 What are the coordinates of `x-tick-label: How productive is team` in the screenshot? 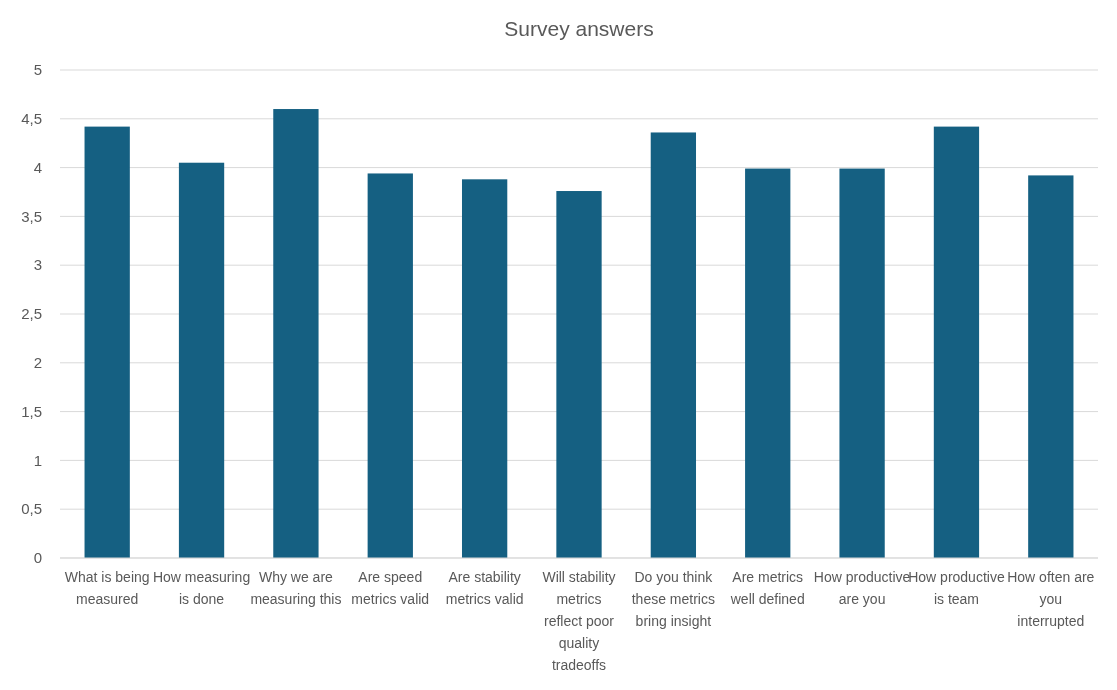 It's located at (956, 588).